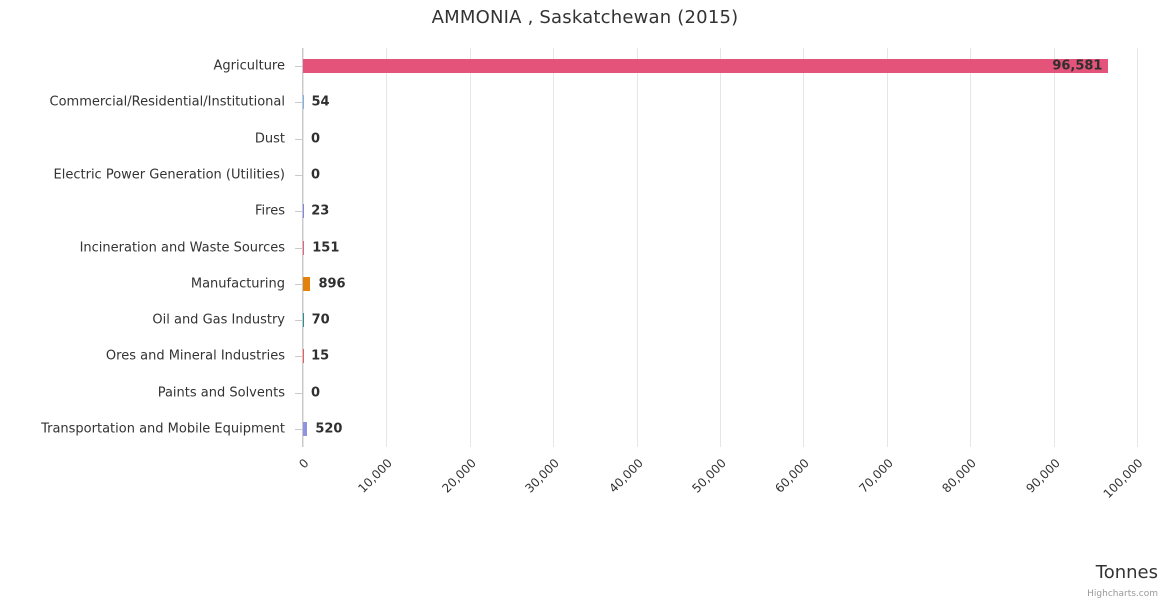  I want to click on x-tick-label: 40,000, so click(625, 476).